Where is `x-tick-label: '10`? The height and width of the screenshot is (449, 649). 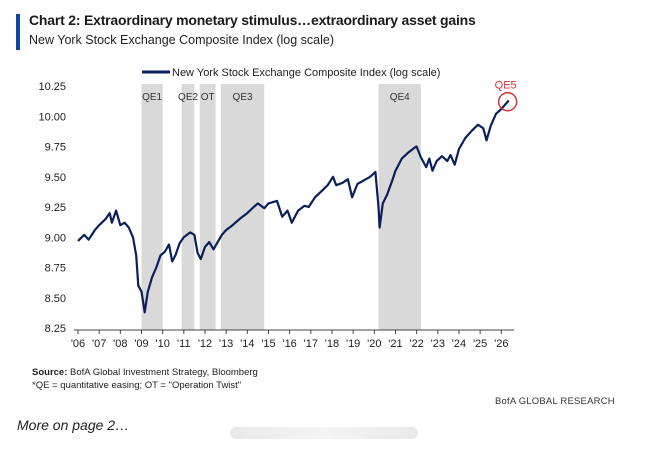
x-tick-label: '10 is located at coordinates (162, 344).